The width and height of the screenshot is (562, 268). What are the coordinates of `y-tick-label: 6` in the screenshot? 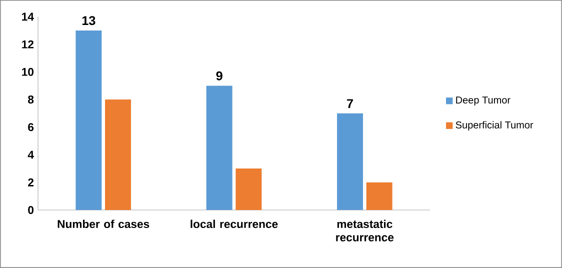 It's located at (31, 127).